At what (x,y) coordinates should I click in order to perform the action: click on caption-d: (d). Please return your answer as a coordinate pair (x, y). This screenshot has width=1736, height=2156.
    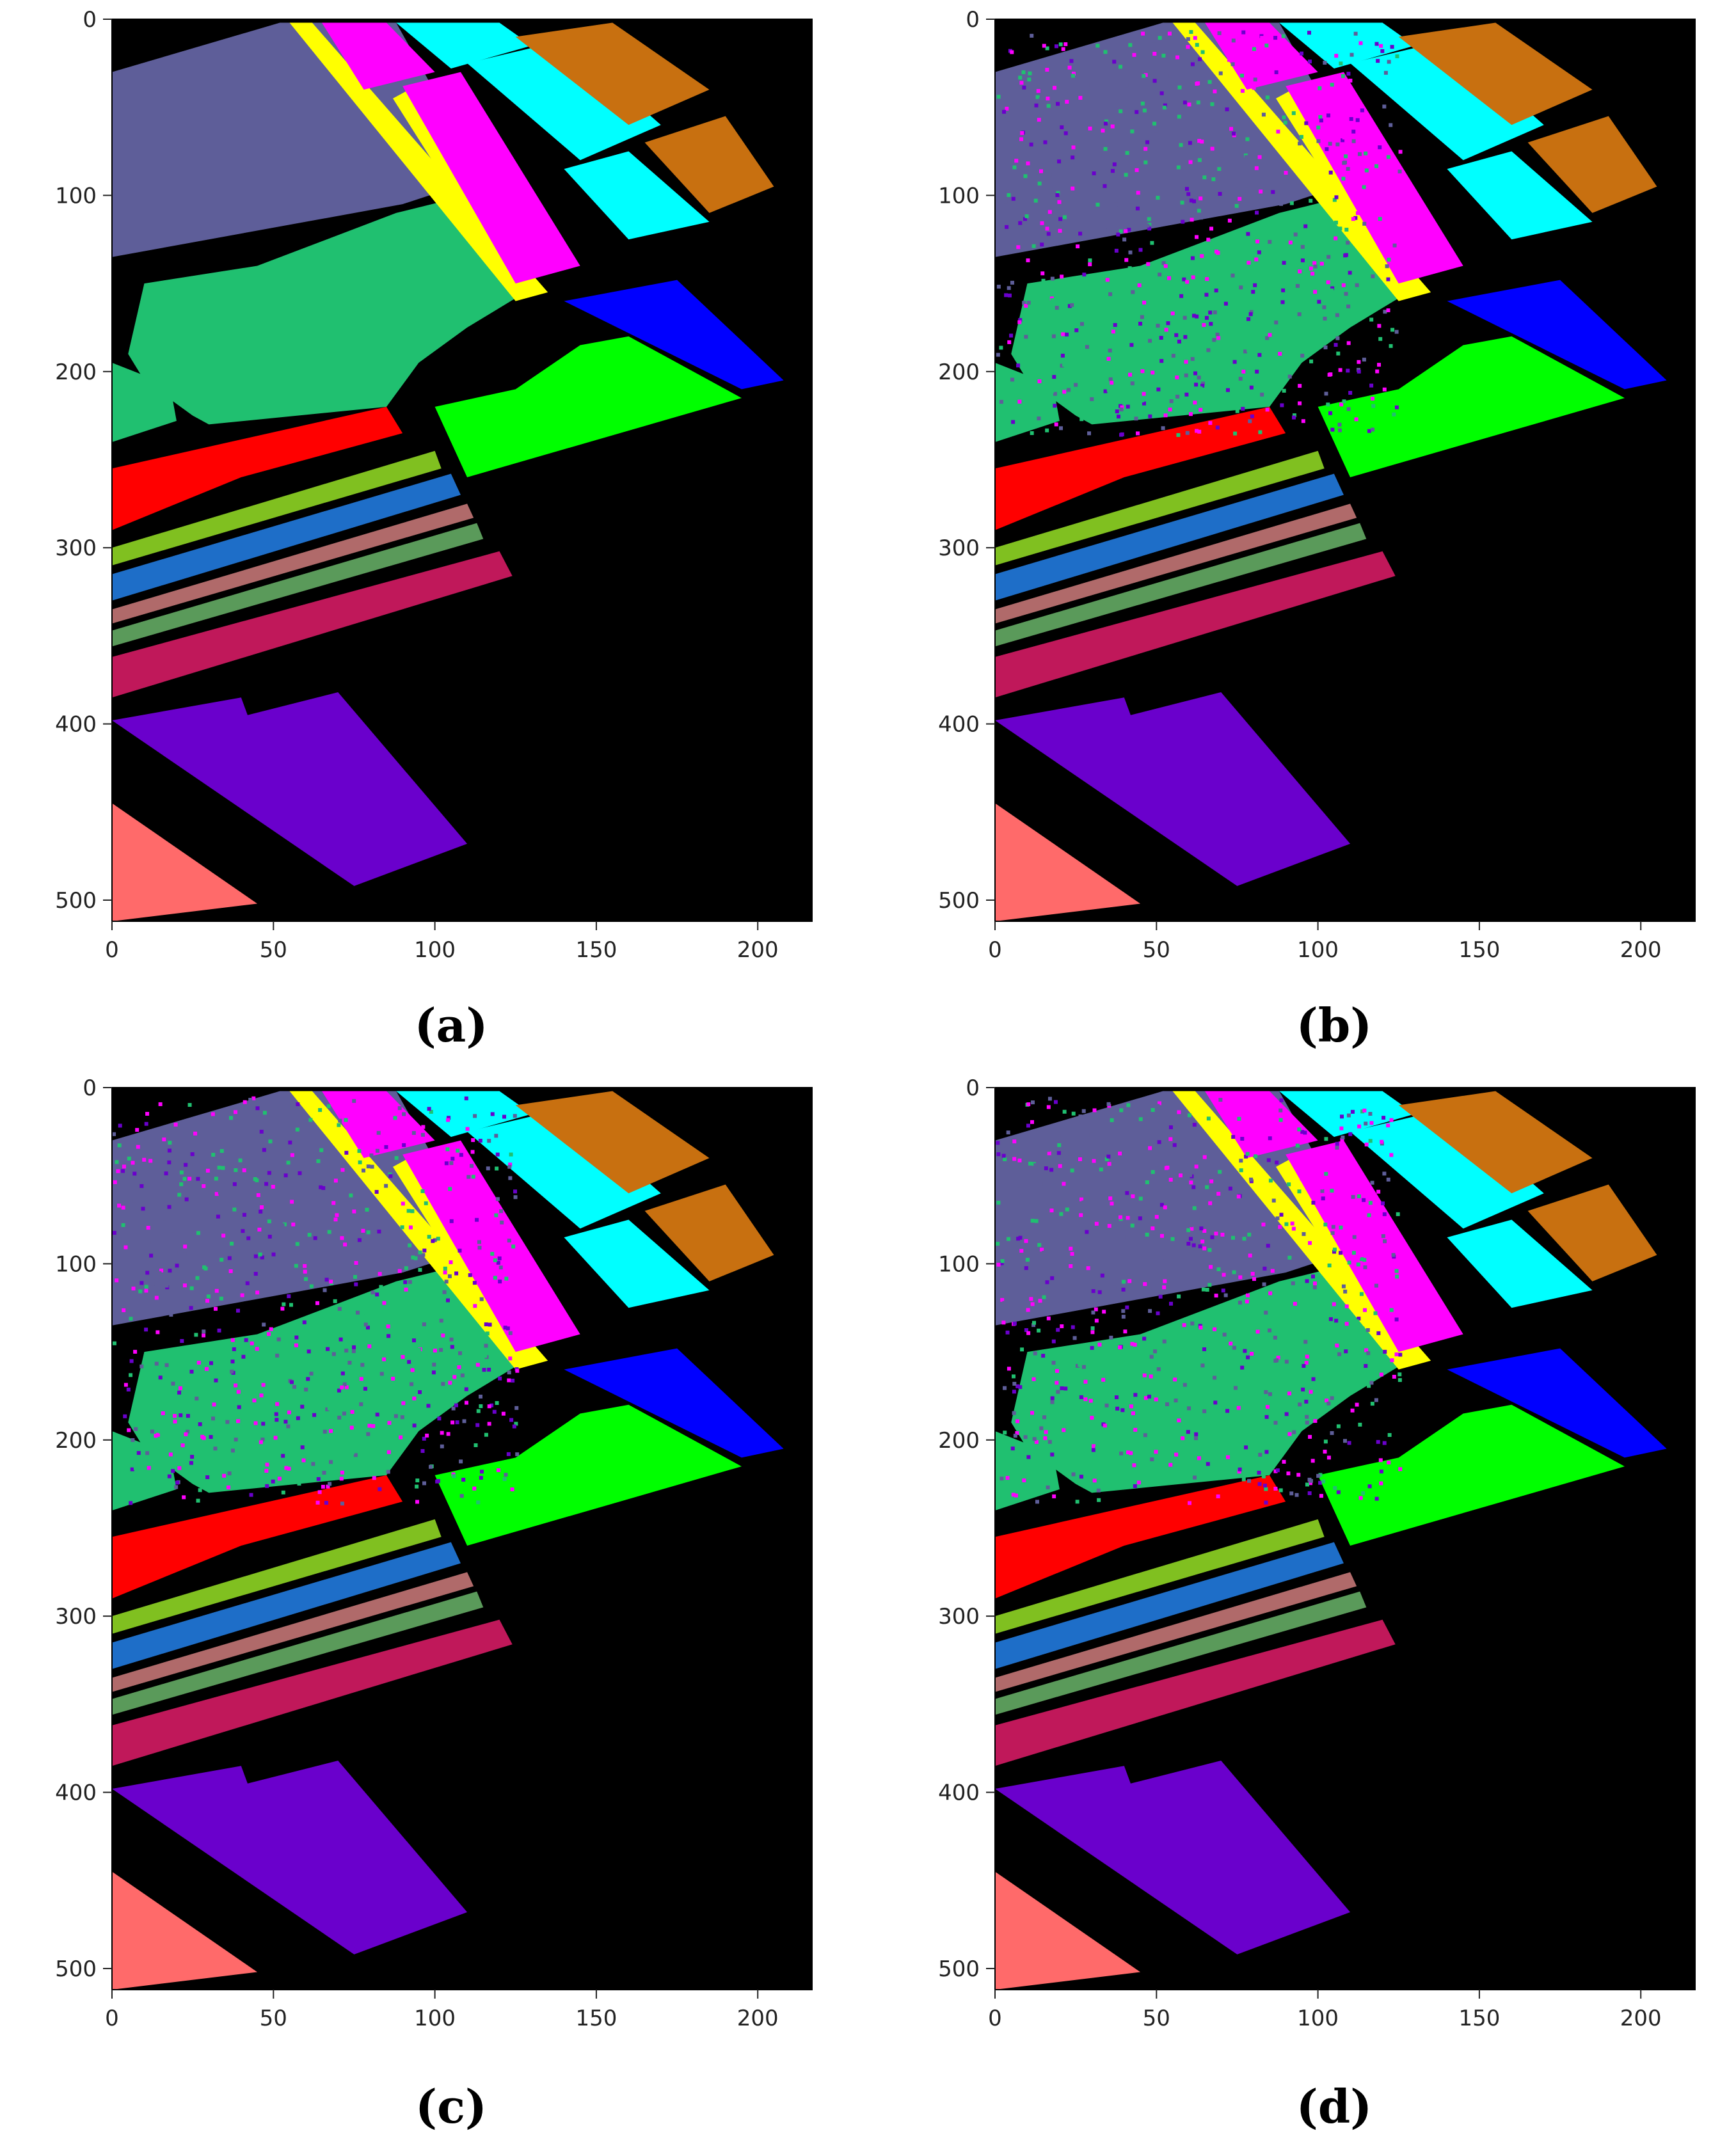
    Looking at the image, I should click on (1334, 2106).